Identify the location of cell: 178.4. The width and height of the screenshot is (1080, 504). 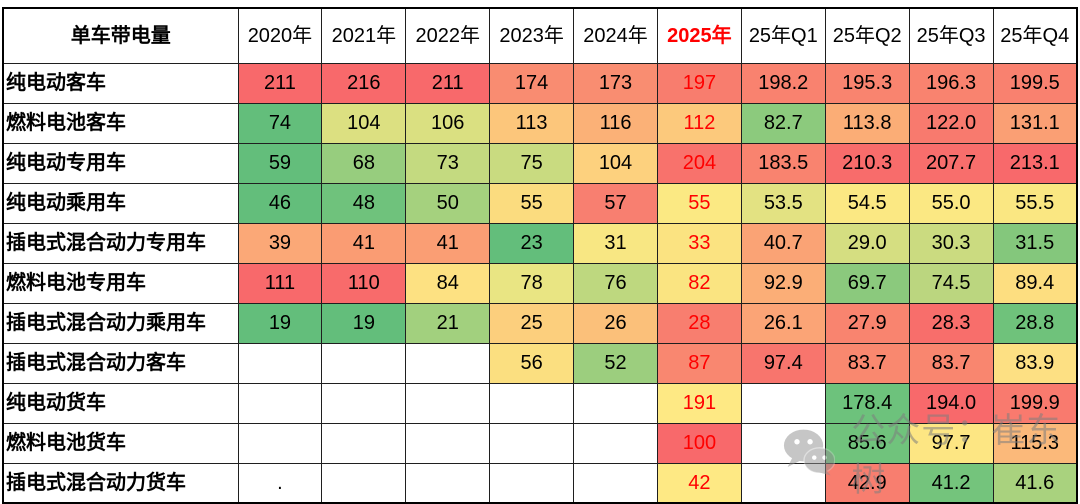
(867, 403).